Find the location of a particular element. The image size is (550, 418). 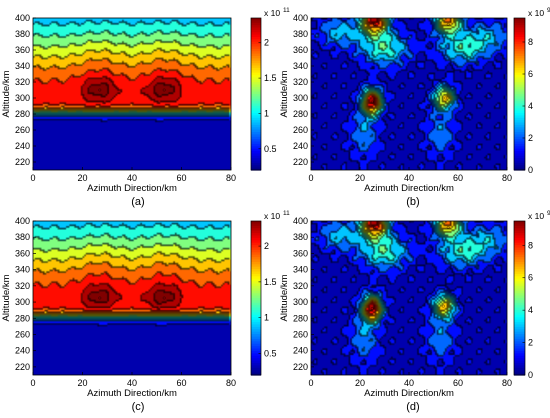

panel-caption: (d) is located at coordinates (412, 407).